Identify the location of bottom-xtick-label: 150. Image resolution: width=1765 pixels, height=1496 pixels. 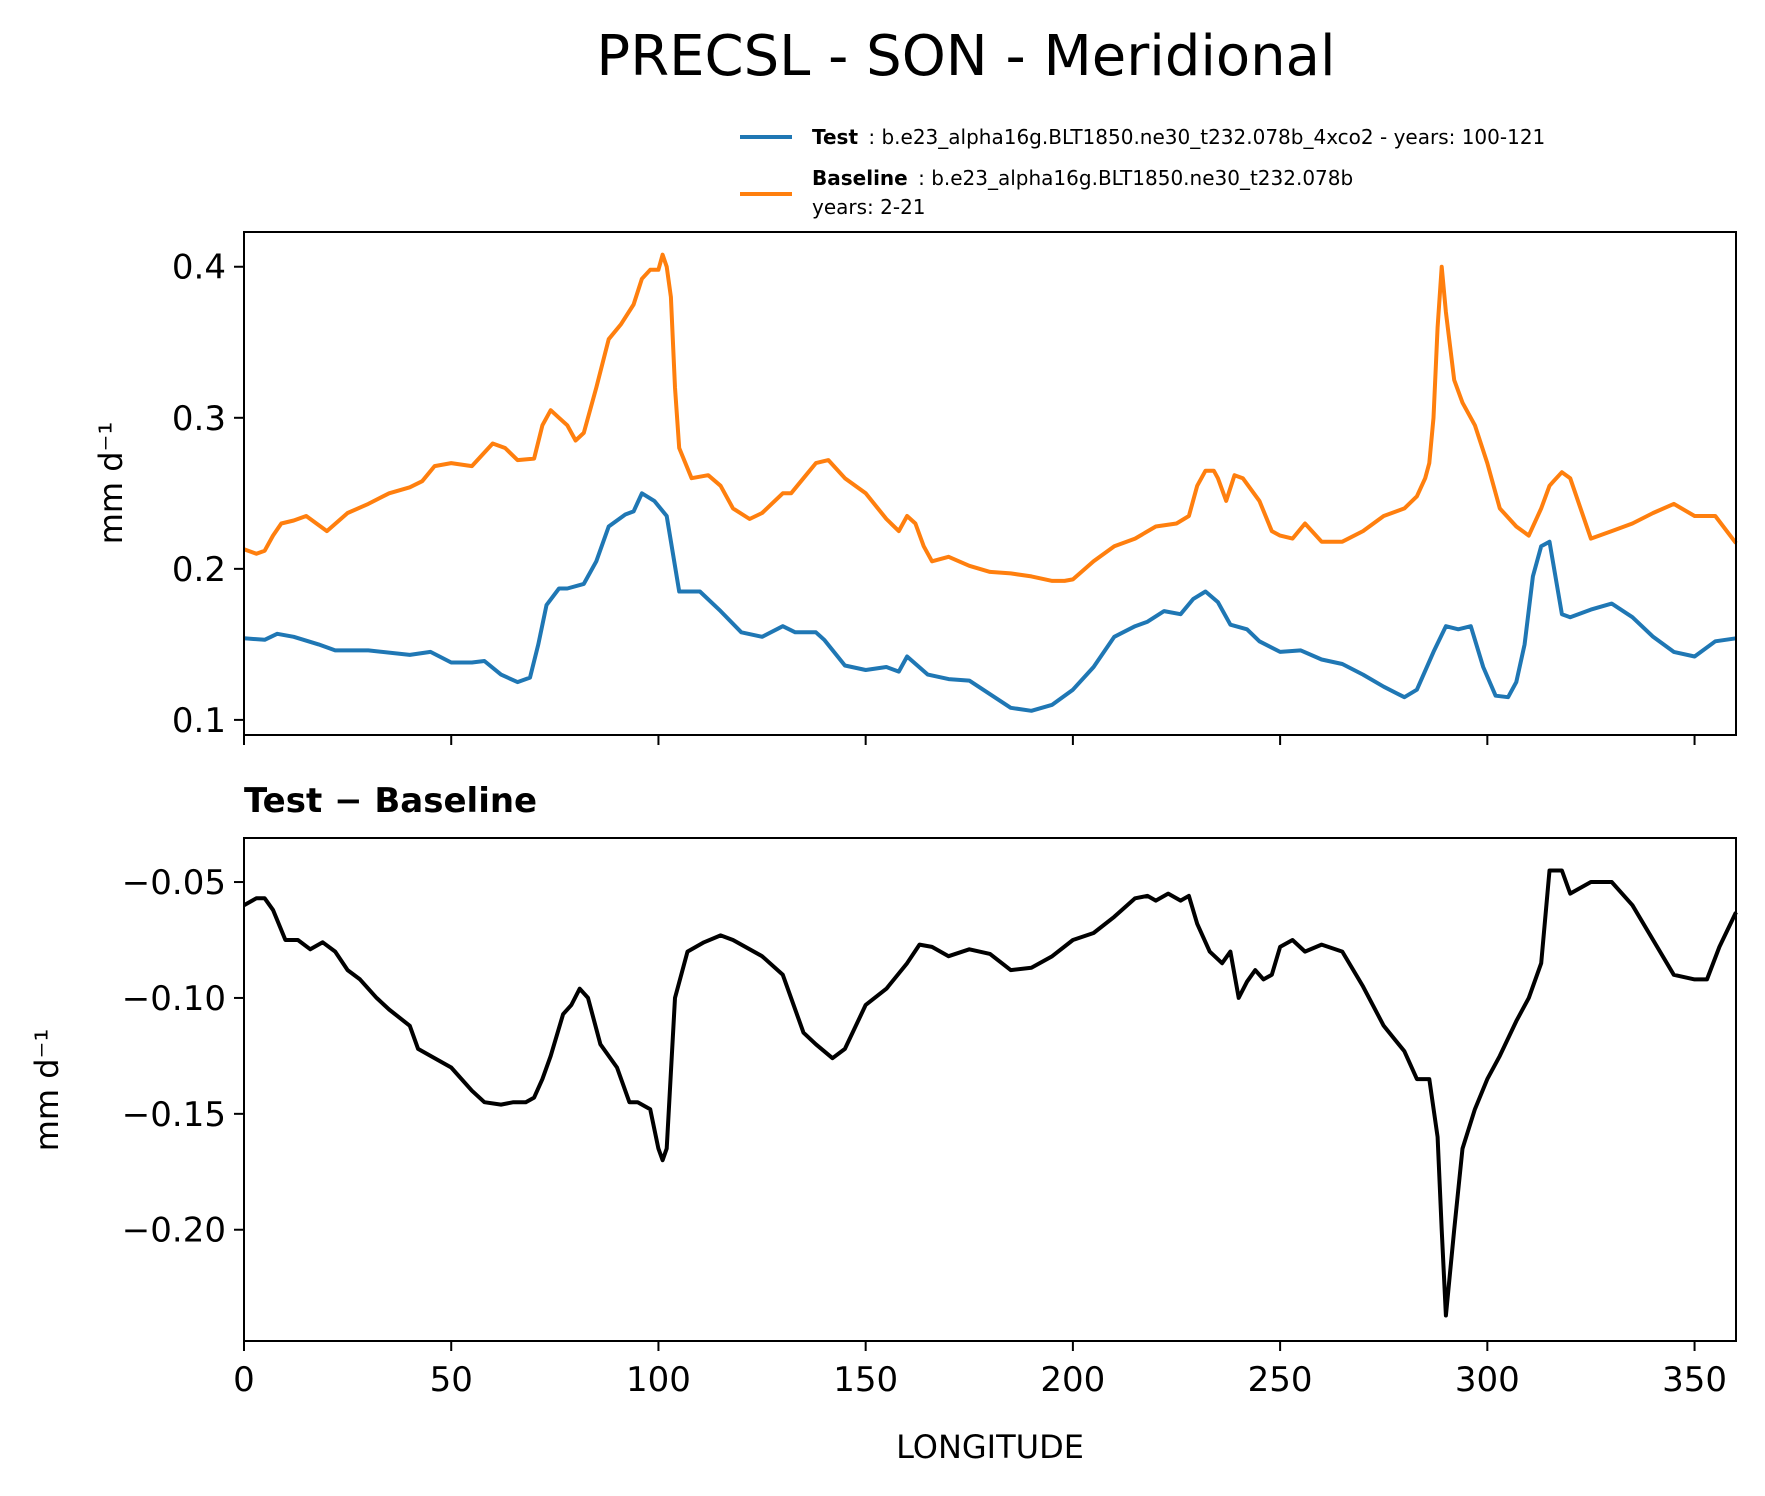
(865, 1380).